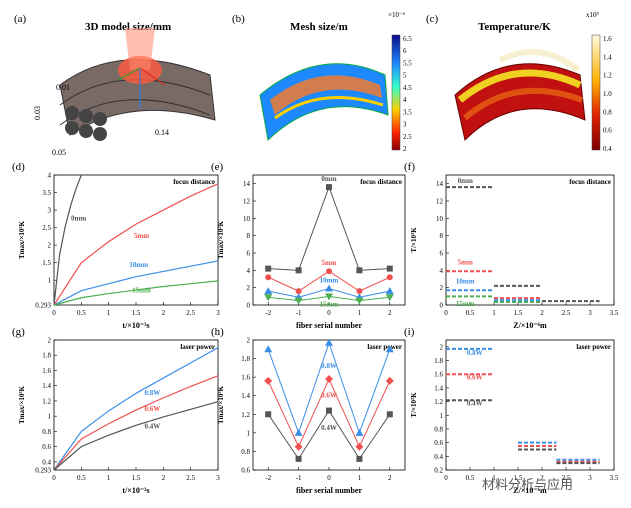 The image size is (631, 508). Describe the element at coordinates (221, 404) in the screenshot. I see `chart-h-ylabel: Tmax/×10³K` at that location.